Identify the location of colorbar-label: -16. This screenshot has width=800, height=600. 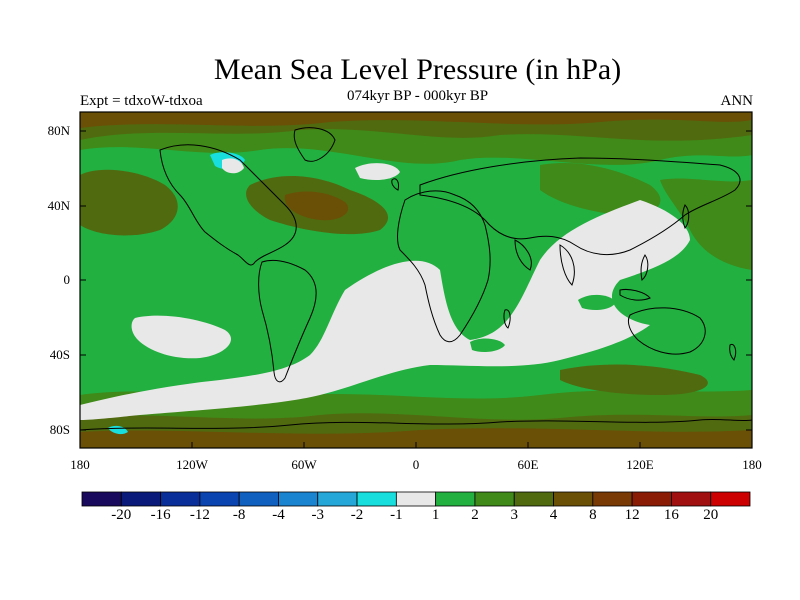
(160, 515).